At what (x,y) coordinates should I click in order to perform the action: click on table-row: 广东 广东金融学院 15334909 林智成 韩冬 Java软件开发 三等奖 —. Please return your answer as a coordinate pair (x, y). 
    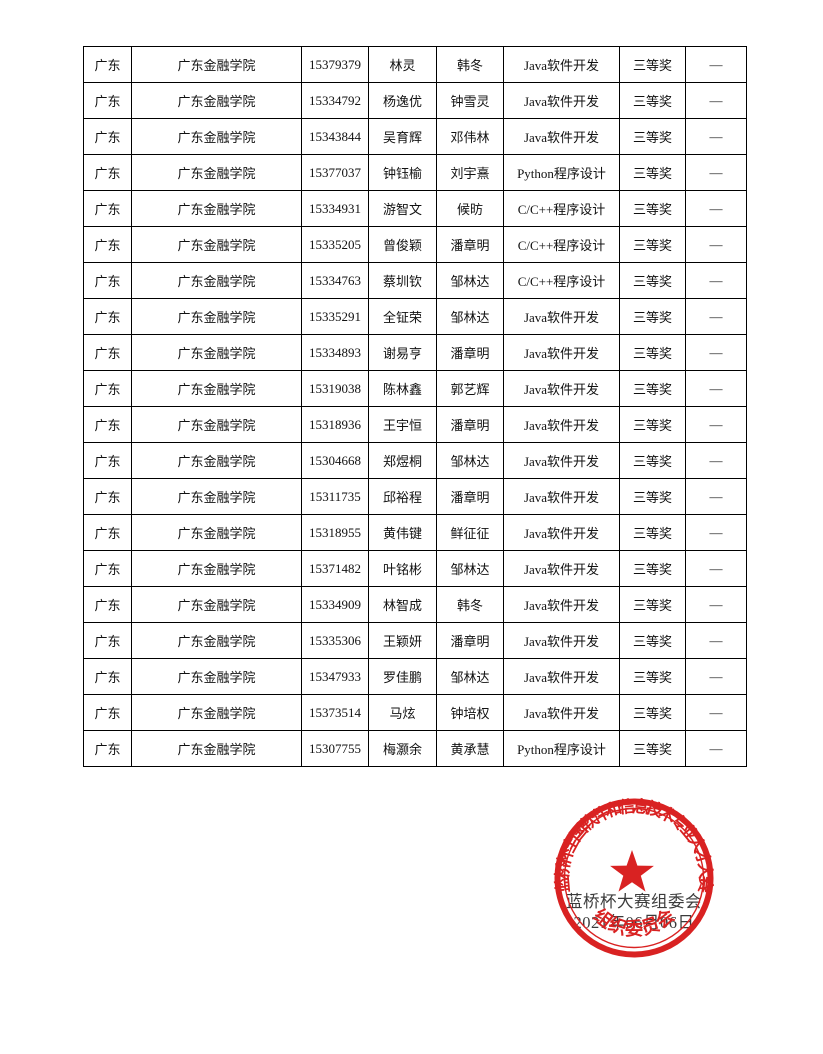
    Looking at the image, I should click on (415, 604).